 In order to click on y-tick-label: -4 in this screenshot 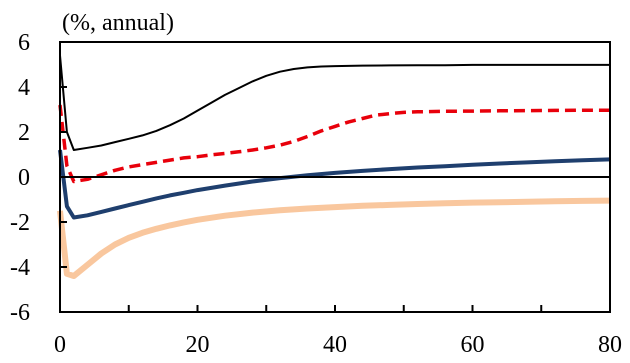, I will do `click(20, 268)`.